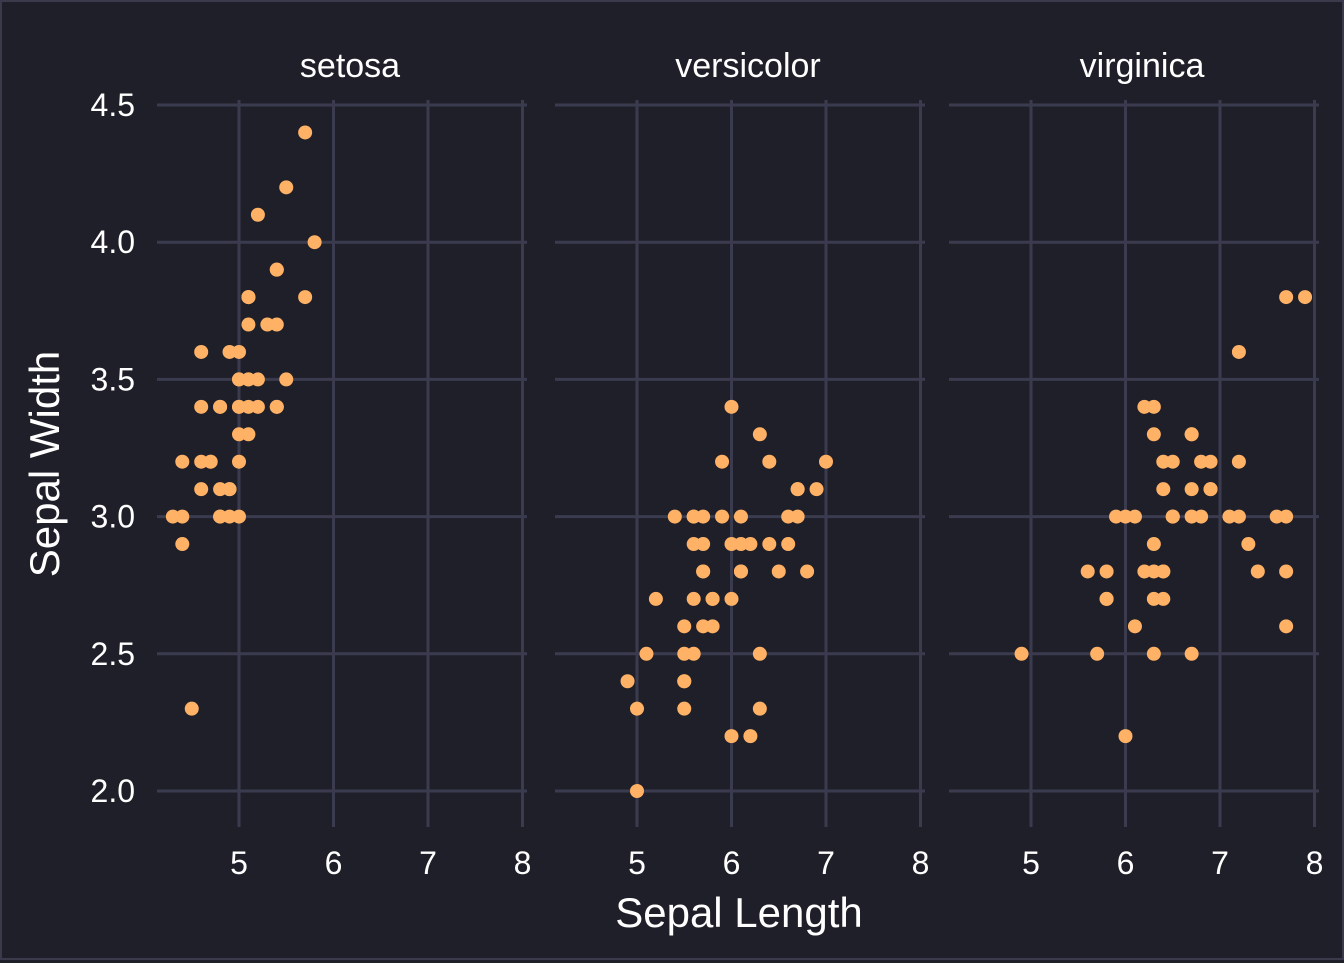 This screenshot has width=1344, height=963. I want to click on y-tick-label: 3.0, so click(113, 517).